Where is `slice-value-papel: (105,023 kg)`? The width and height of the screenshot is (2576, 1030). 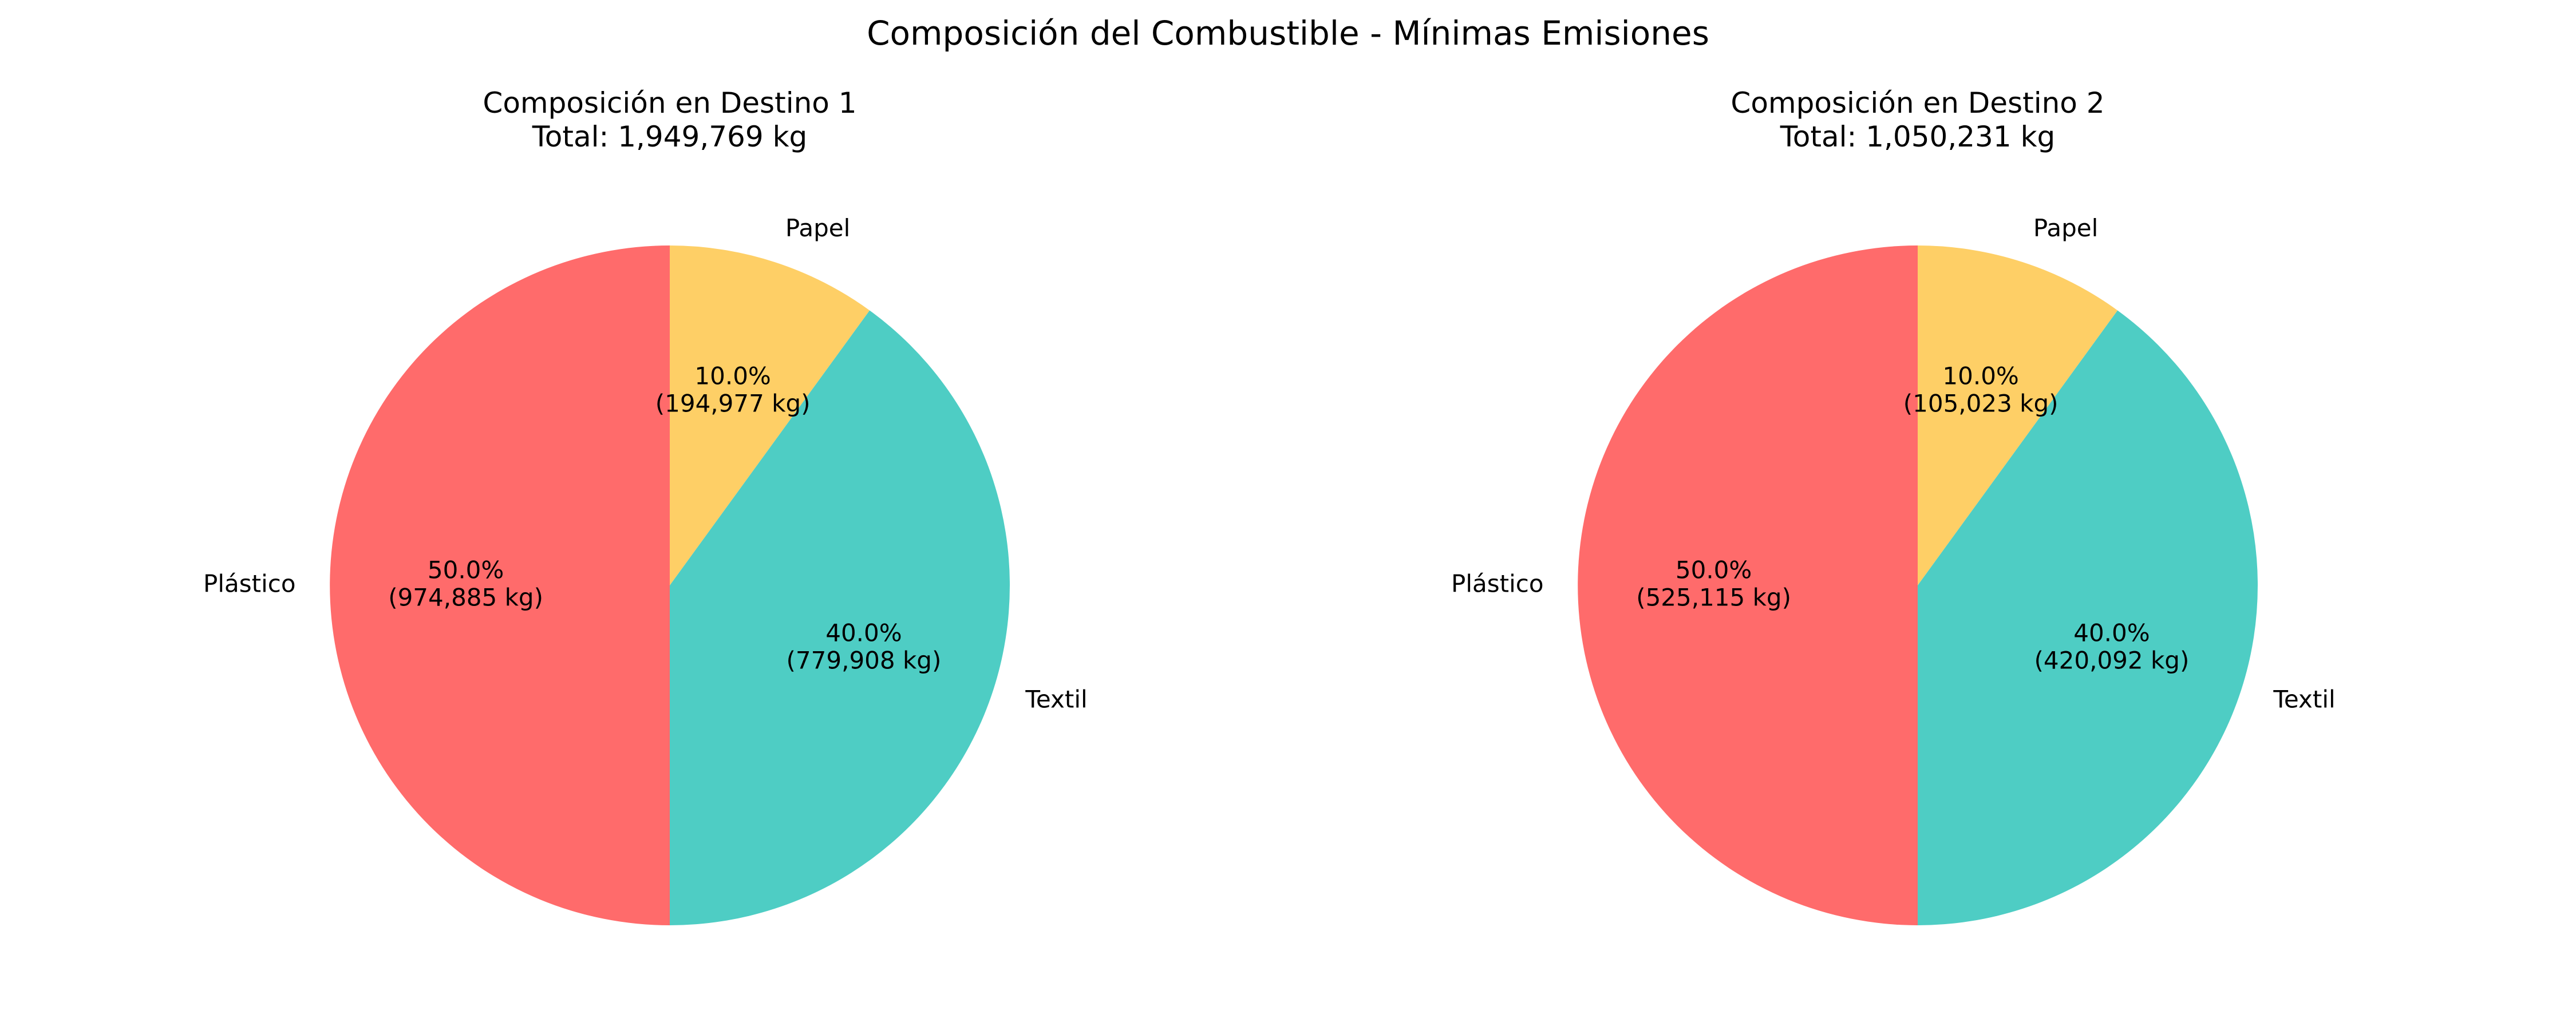
slice-value-papel: (105,023 kg) is located at coordinates (1981, 404).